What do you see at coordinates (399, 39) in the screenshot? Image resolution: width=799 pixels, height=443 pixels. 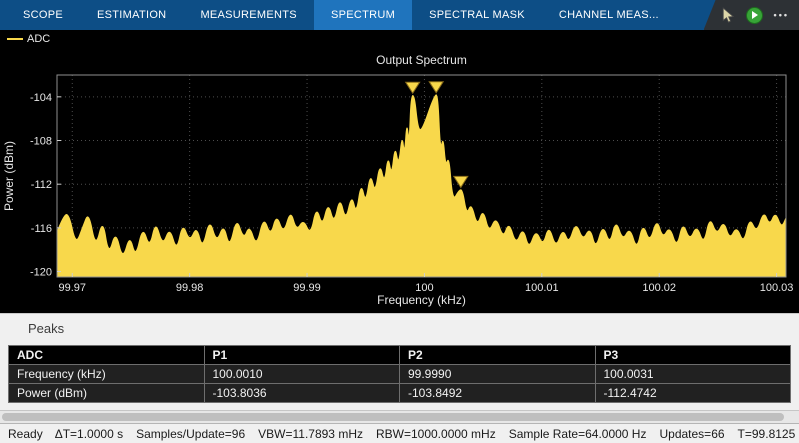 I see `legend: ADC` at bounding box center [399, 39].